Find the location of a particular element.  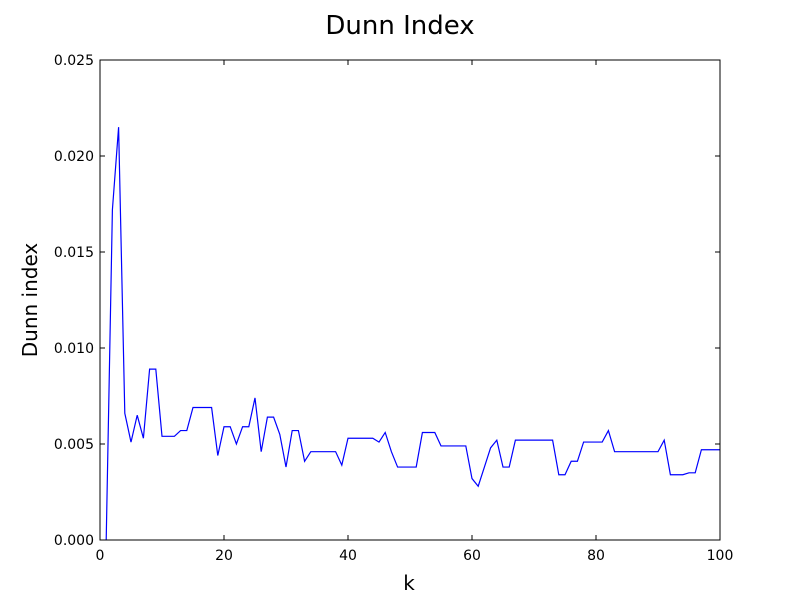

y-tick-label: 0.000 is located at coordinates (74, 541).